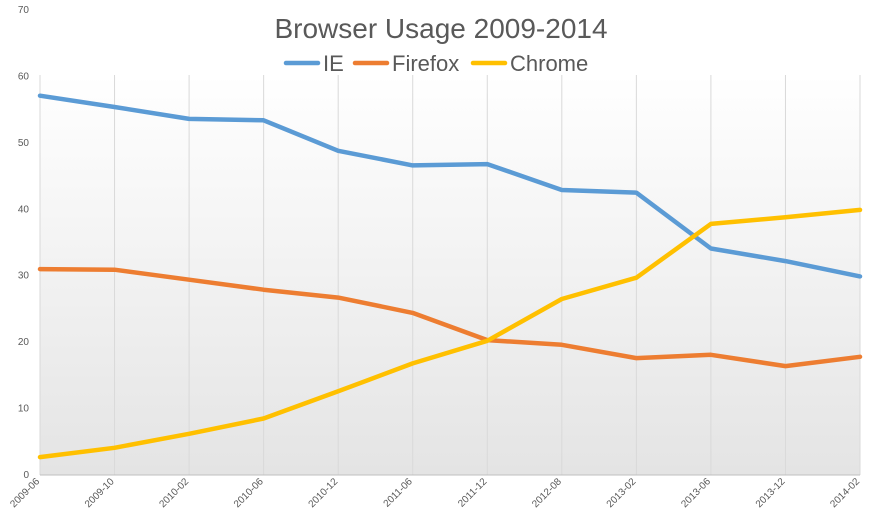  What do you see at coordinates (174, 493) in the screenshot?
I see `x-tick-label: 2010-02` at bounding box center [174, 493].